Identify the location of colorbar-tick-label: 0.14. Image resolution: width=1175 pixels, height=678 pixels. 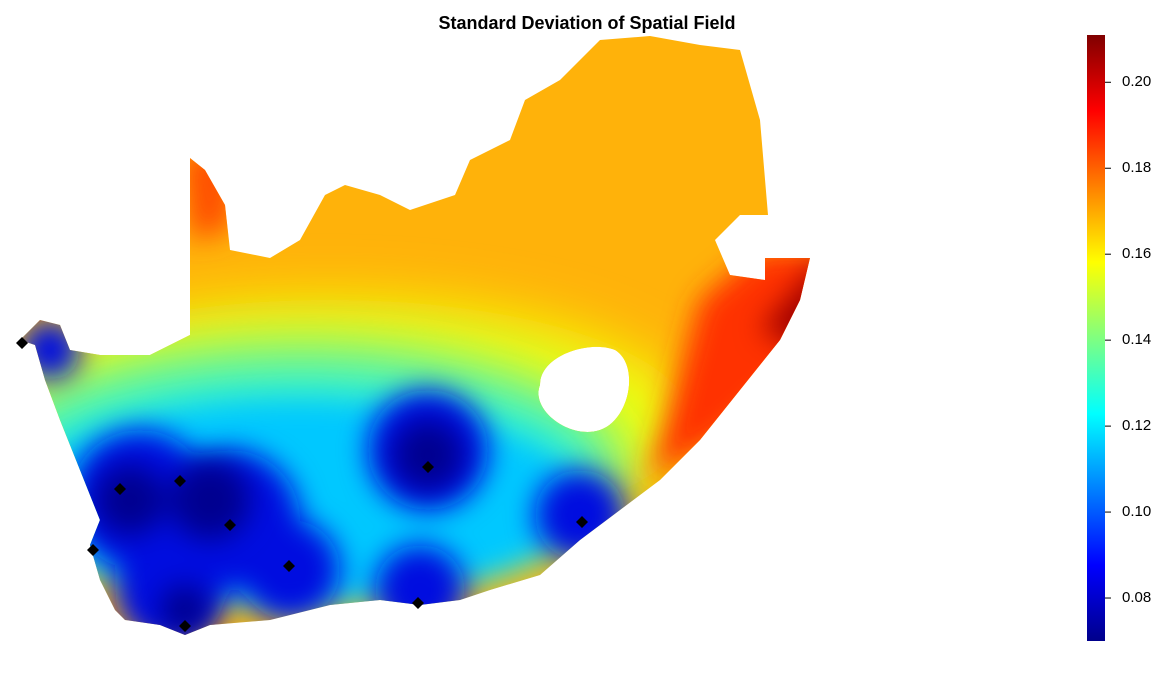
(1136, 339).